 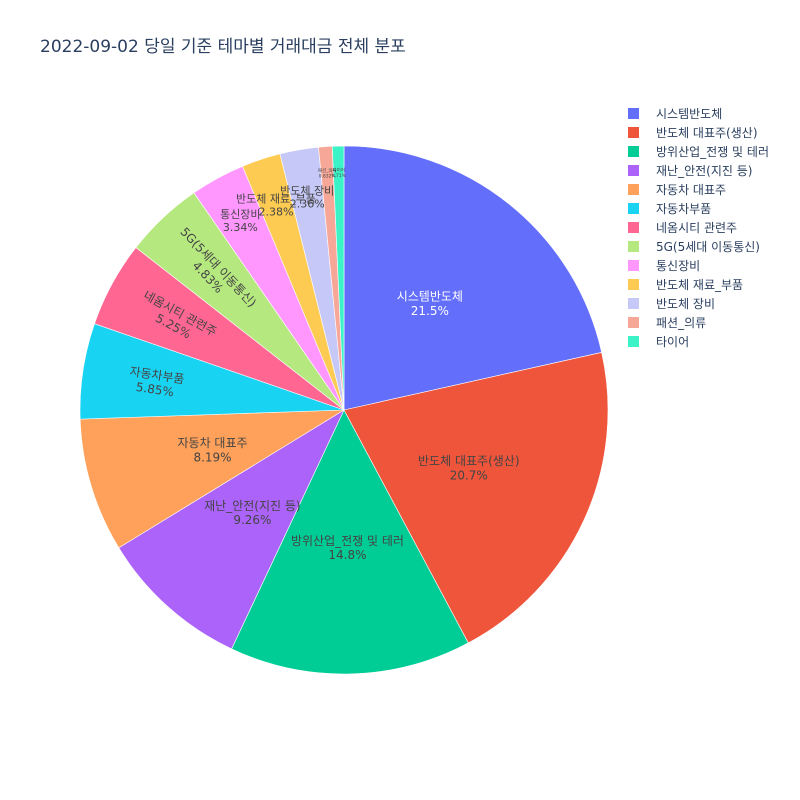 I want to click on legend-item: 통신장비, so click(x=698, y=265).